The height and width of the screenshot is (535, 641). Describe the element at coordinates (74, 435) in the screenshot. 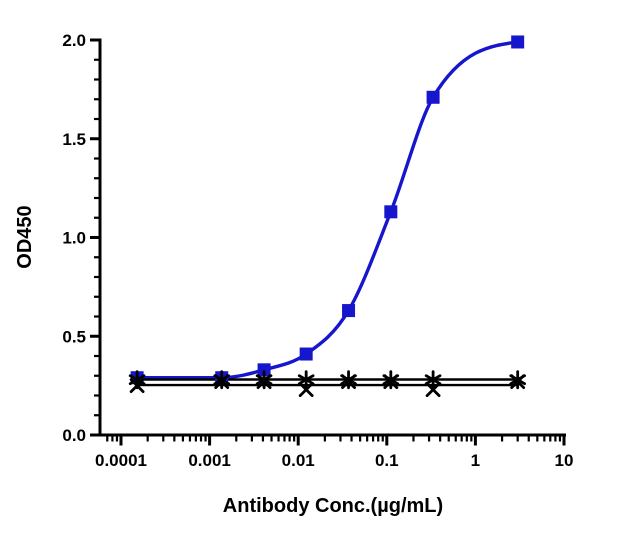

I see `y-tick-label: 0.0` at that location.